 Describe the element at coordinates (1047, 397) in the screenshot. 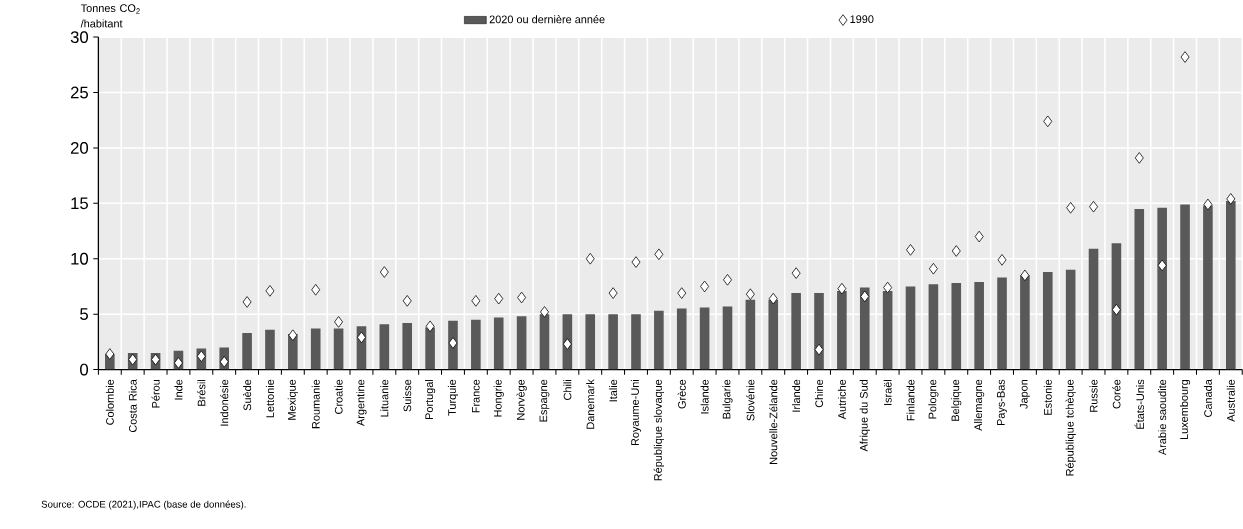

I see `x-tick-label: Estonie` at that location.